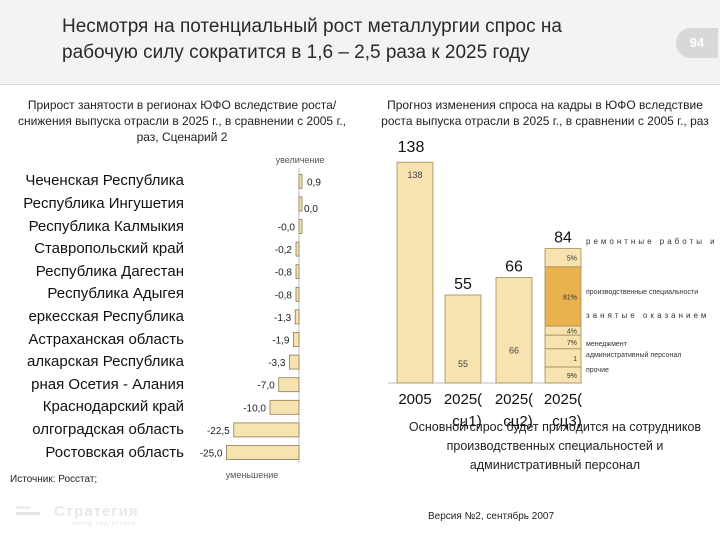  What do you see at coordinates (572, 332) in the screenshot?
I see `segment-pct-label: 4%` at bounding box center [572, 332].